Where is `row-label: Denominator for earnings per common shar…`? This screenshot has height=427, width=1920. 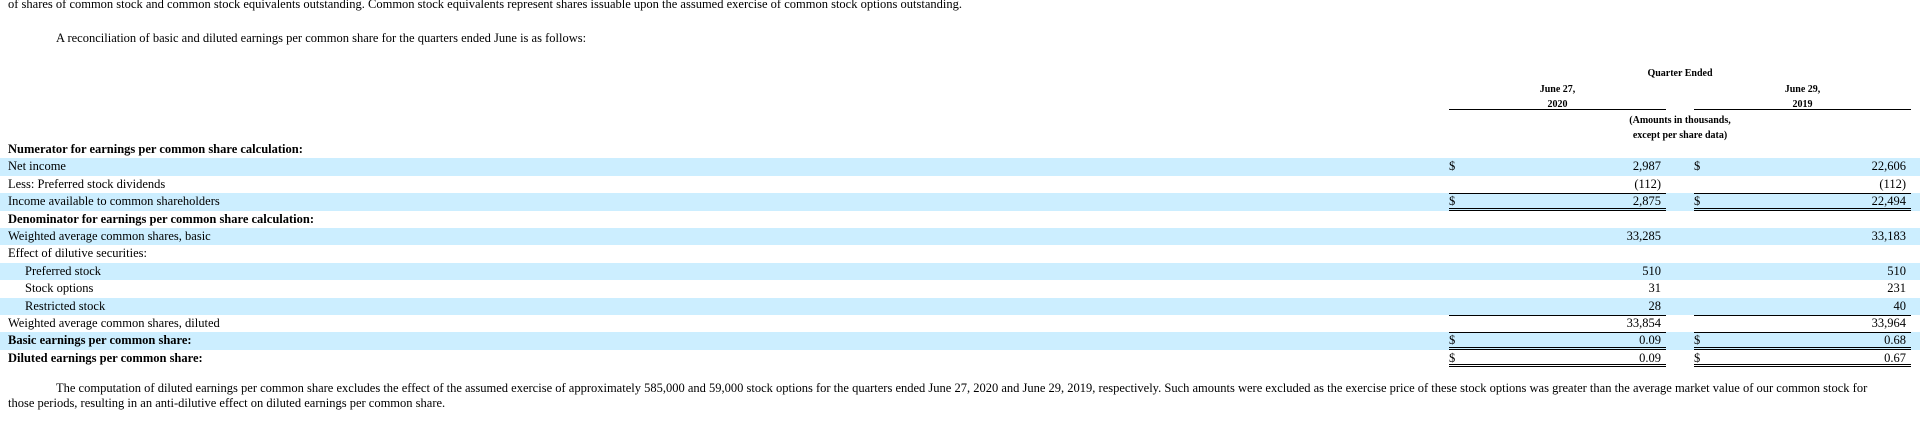
row-label: Denominator for earnings per common shar… is located at coordinates (161, 218).